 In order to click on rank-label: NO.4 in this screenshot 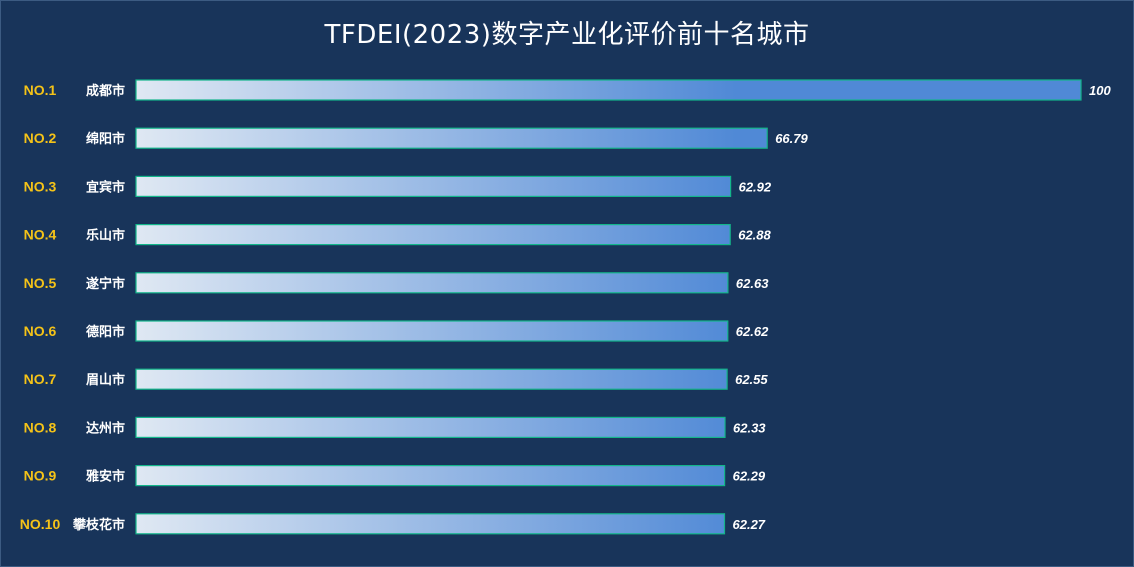, I will do `click(40, 235)`.